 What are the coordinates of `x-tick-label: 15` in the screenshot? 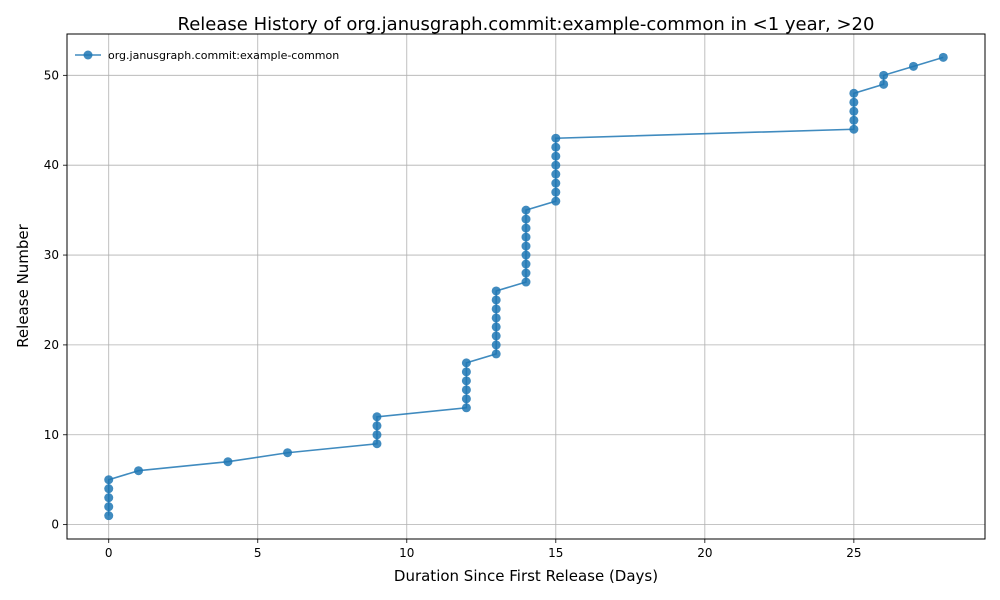 It's located at (555, 553).